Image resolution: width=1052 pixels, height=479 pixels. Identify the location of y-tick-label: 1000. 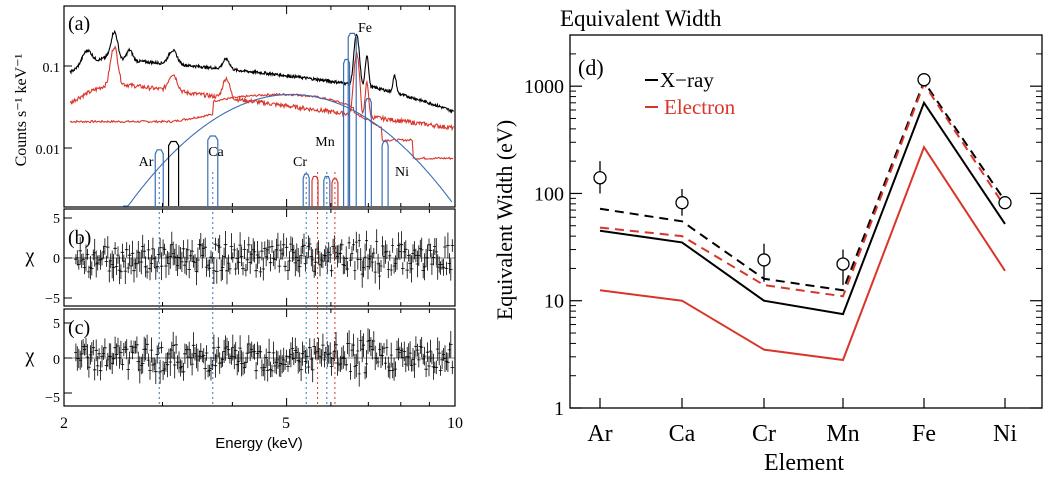
(544, 87).